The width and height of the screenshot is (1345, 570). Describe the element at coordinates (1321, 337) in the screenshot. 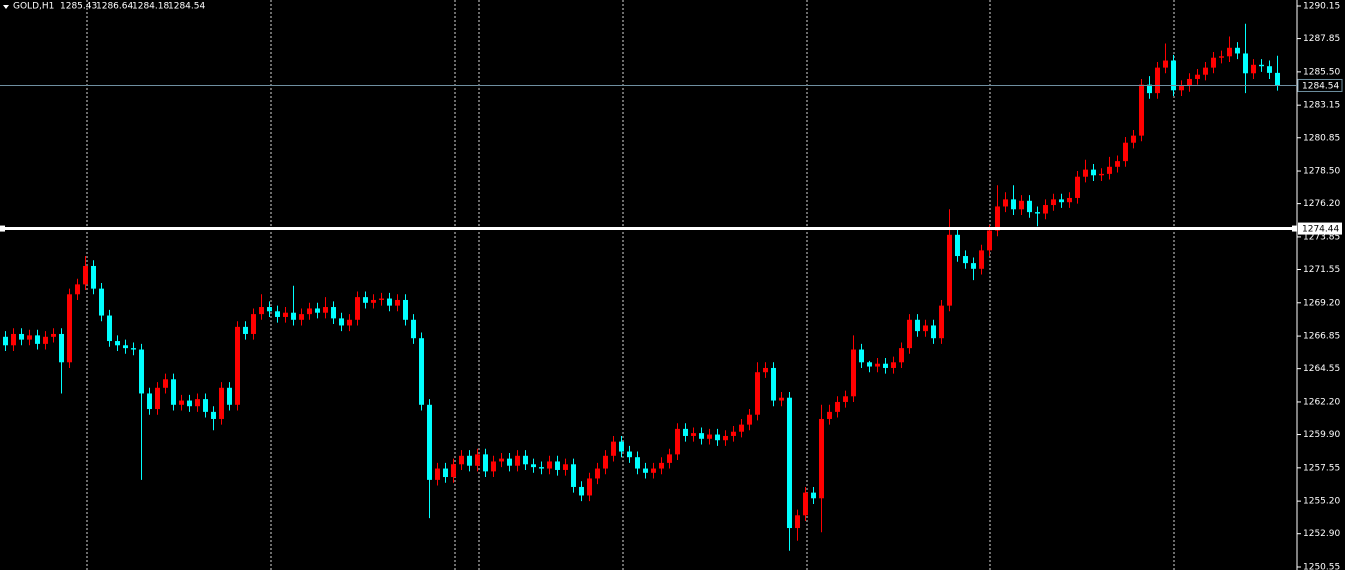

I see `y-tick-label: 1266.85` at that location.